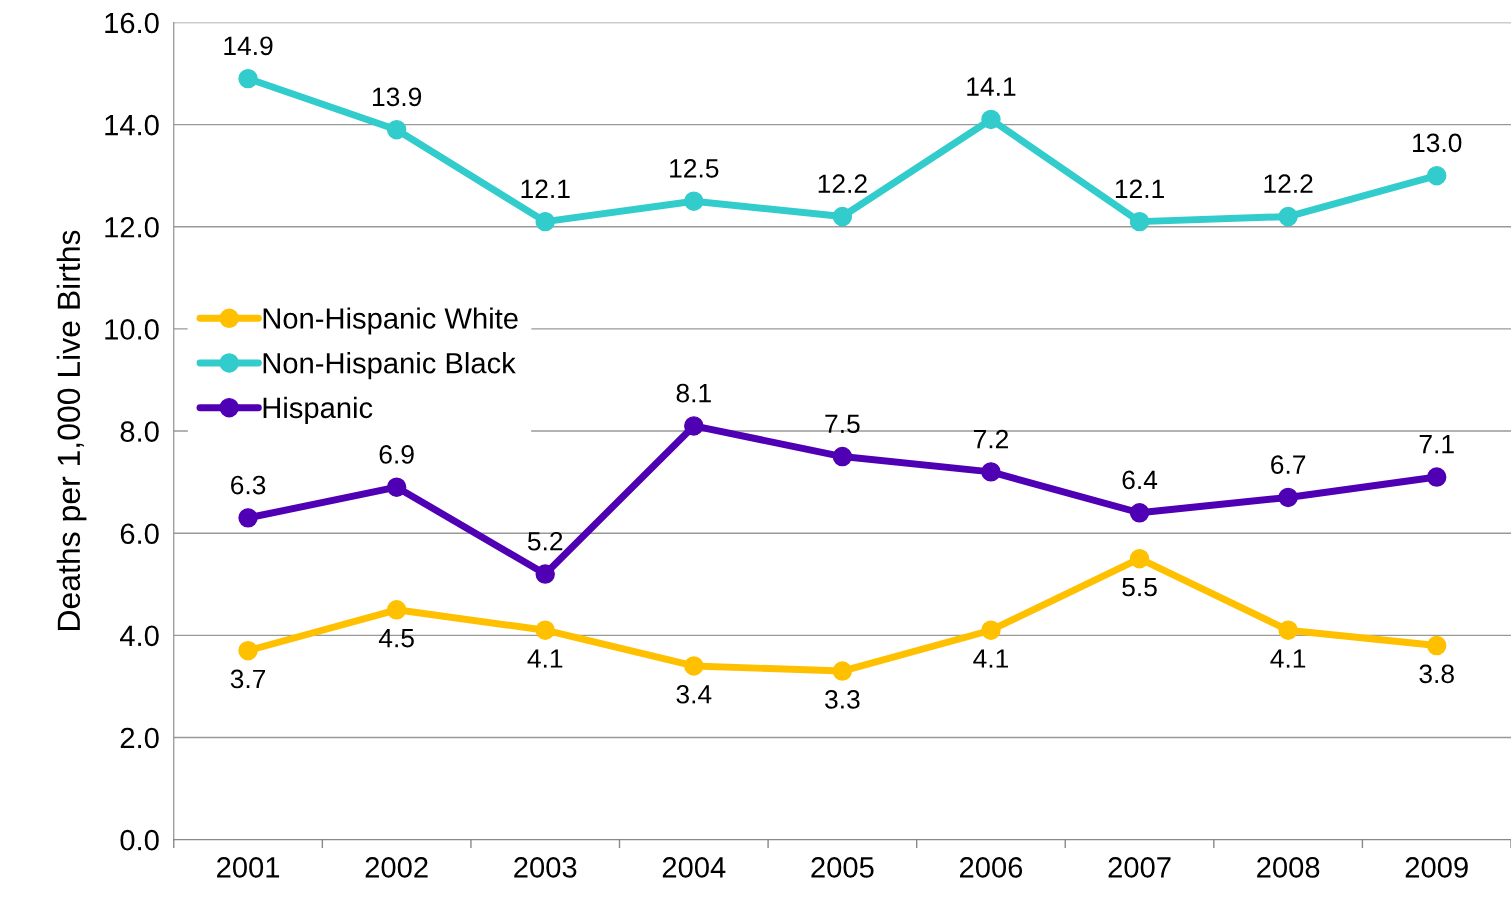 The height and width of the screenshot is (898, 1511). I want to click on legend-label: Hispanic, so click(318, 410).